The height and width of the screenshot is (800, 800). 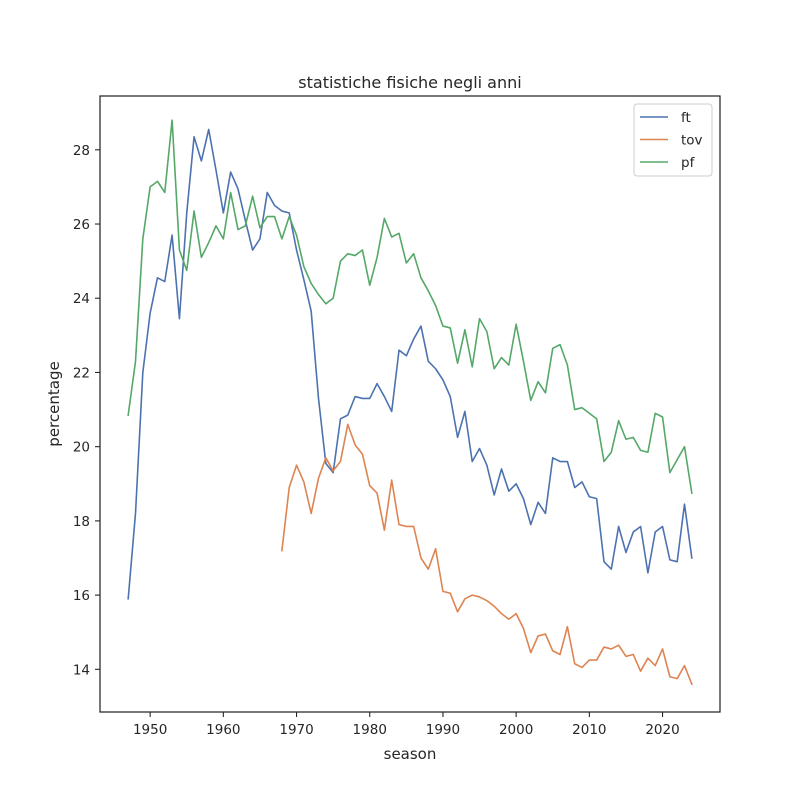 I want to click on x-tick-label: 2010, so click(x=589, y=730).